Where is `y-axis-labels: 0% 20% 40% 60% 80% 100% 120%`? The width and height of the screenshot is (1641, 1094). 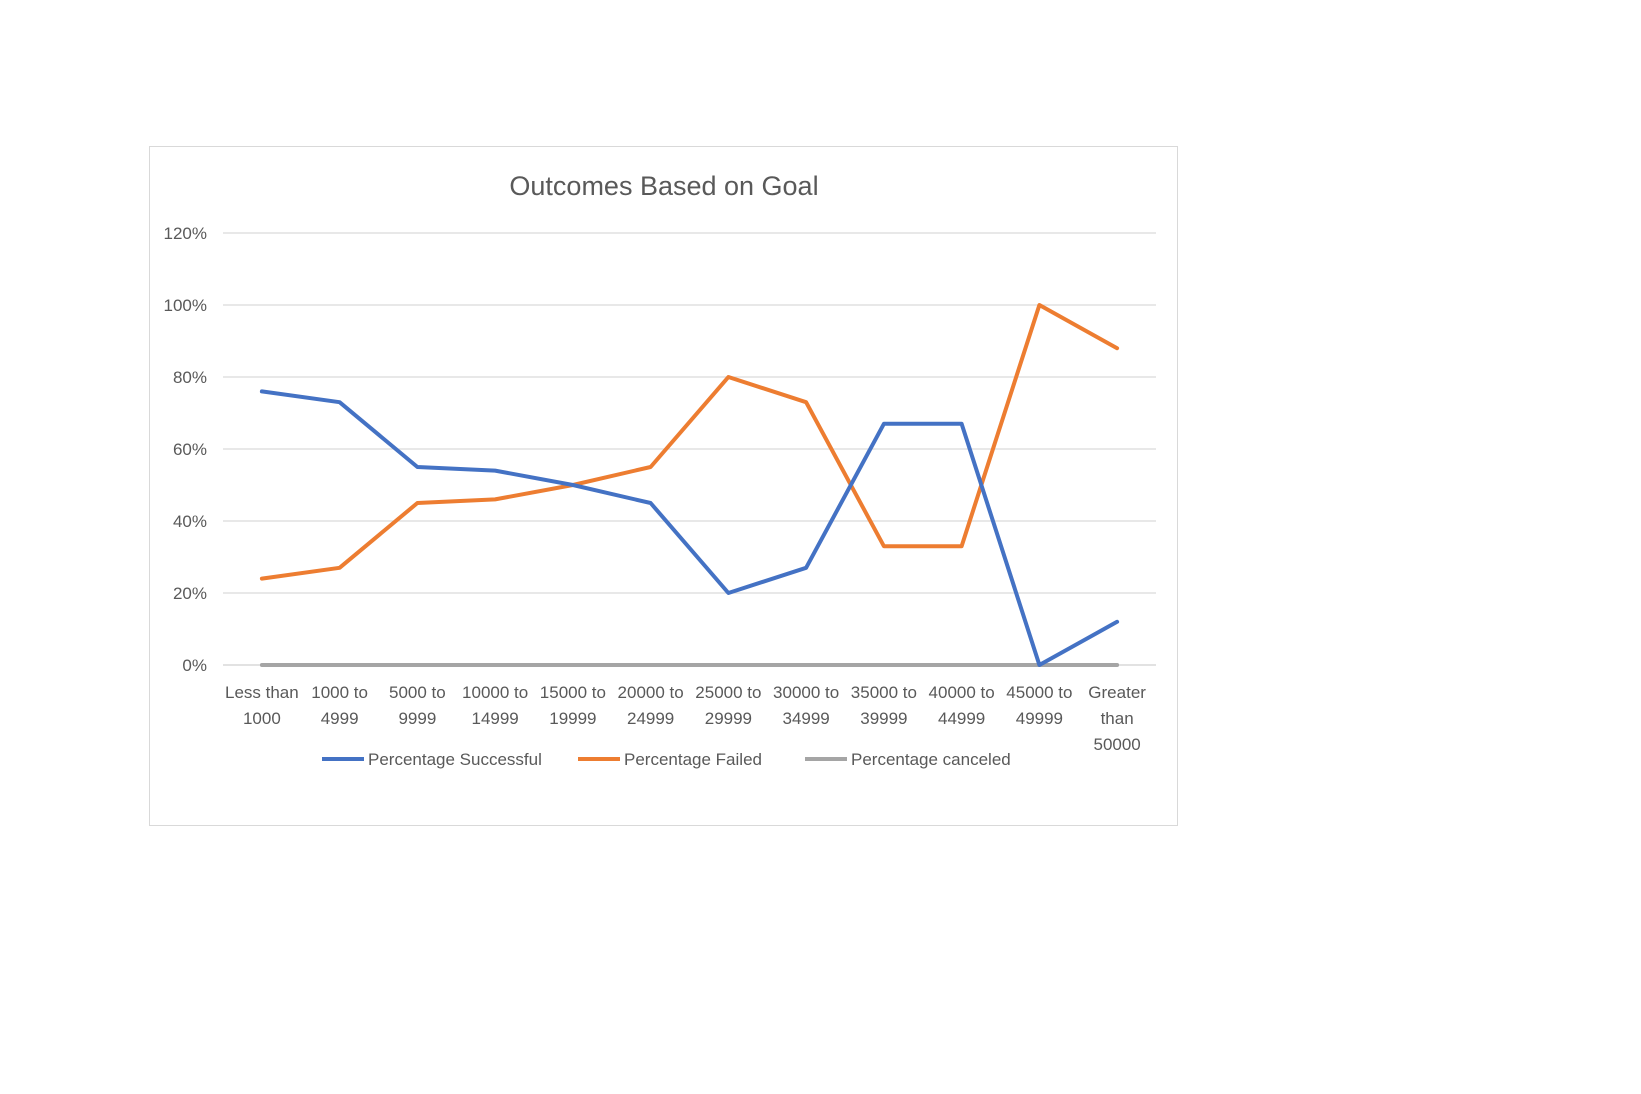
y-axis-labels: 0% 20% 40% 60% 80% 100% 120% is located at coordinates (185, 449).